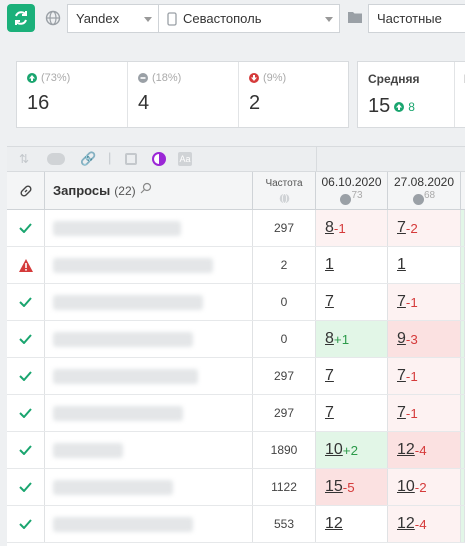  I want to click on freq-value: 2, so click(284, 265).